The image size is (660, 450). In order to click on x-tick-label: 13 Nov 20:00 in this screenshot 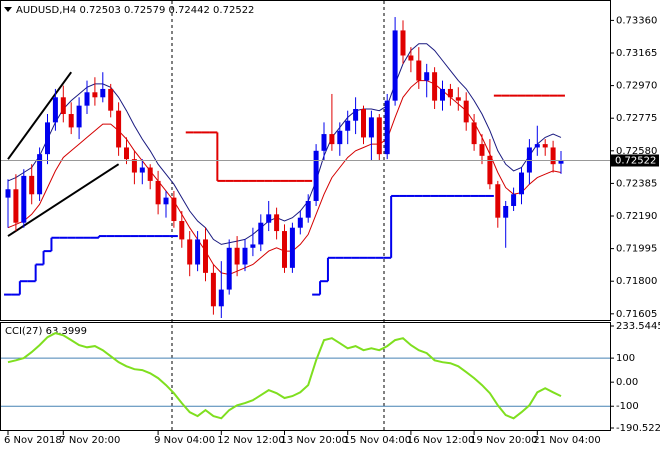, I will do `click(314, 440)`.